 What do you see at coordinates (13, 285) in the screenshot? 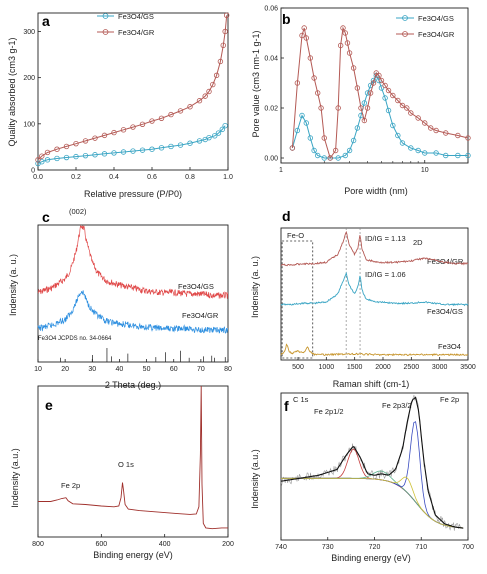
I see `axis-title-c-y: Indensity (a. u.)` at bounding box center [13, 285].